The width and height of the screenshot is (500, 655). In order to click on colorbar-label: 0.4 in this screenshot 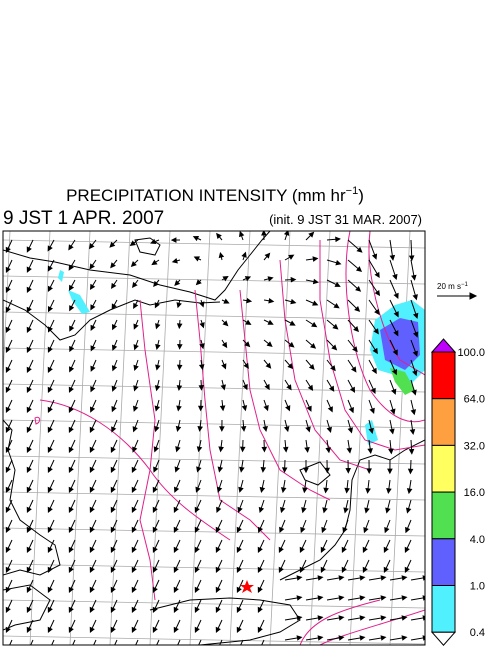, I will do `click(477, 633)`.